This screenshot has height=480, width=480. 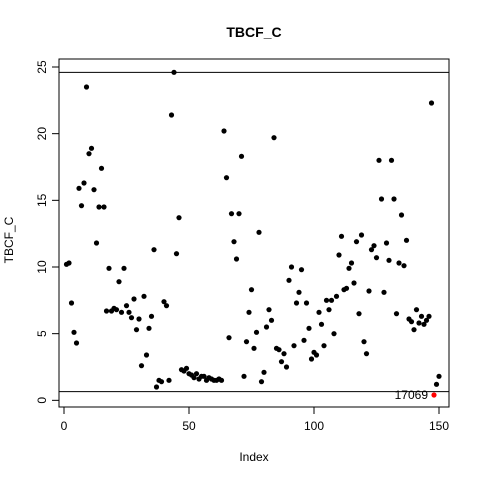 What do you see at coordinates (47, 232) in the screenshot?
I see `y-axis: 0 5 10 15 20 25` at bounding box center [47, 232].